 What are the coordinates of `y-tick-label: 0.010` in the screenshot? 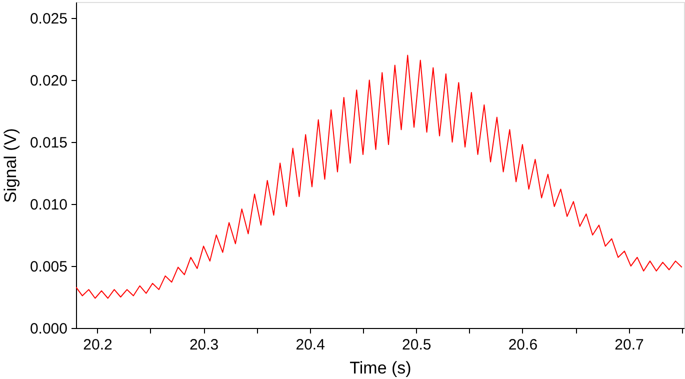 It's located at (49, 205).